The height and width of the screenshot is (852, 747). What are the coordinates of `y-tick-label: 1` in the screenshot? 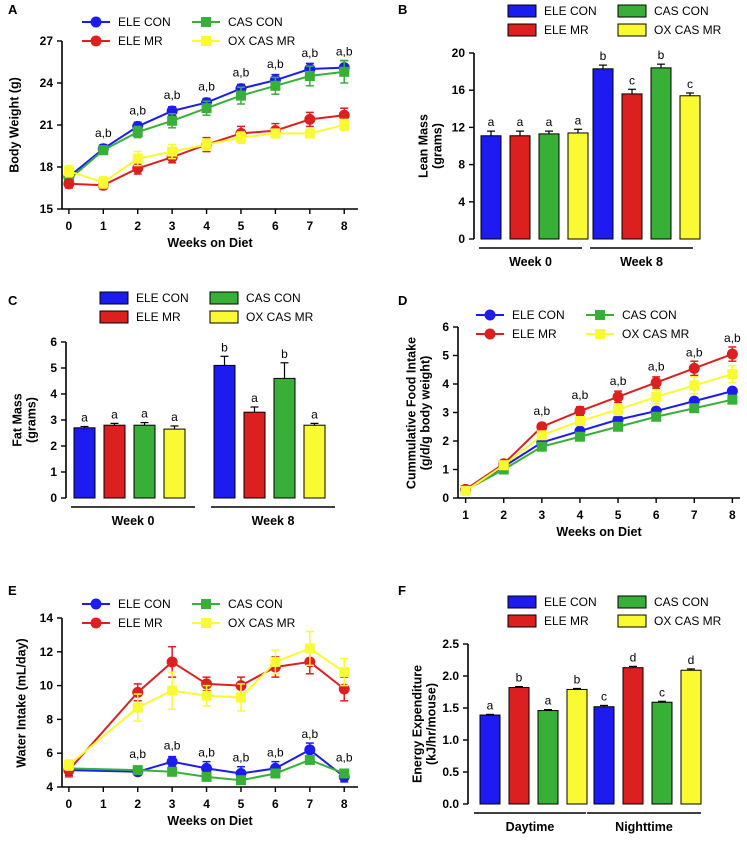 It's located at (53, 472).